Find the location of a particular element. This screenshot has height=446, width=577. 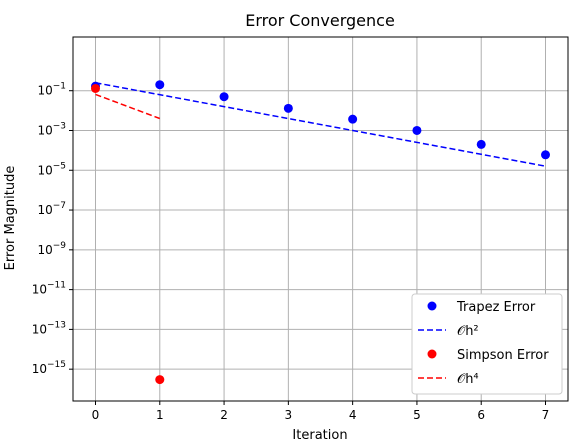

x-tick-label: 1 is located at coordinates (160, 415).